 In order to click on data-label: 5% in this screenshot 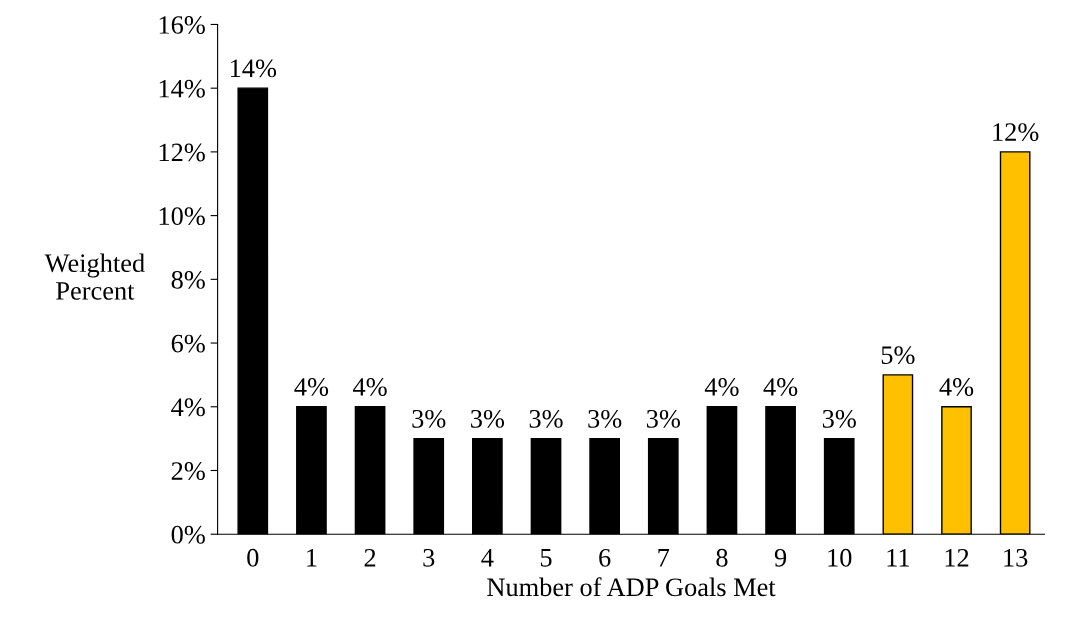, I will do `click(898, 355)`.